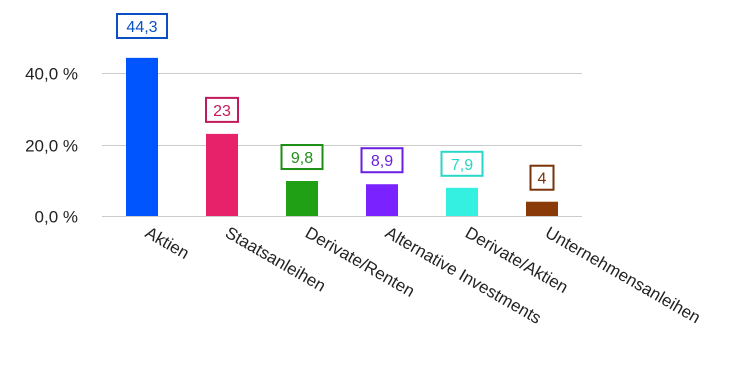  I want to click on y-tick-label: 0,0 %, so click(56, 217).